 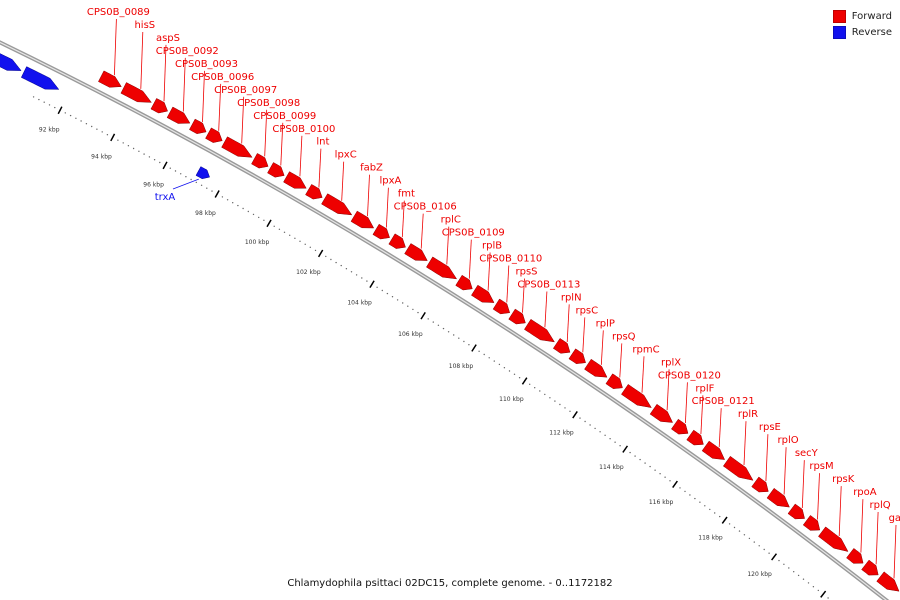 I want to click on axis-tick-label: 118 kbp, so click(x=710, y=538).